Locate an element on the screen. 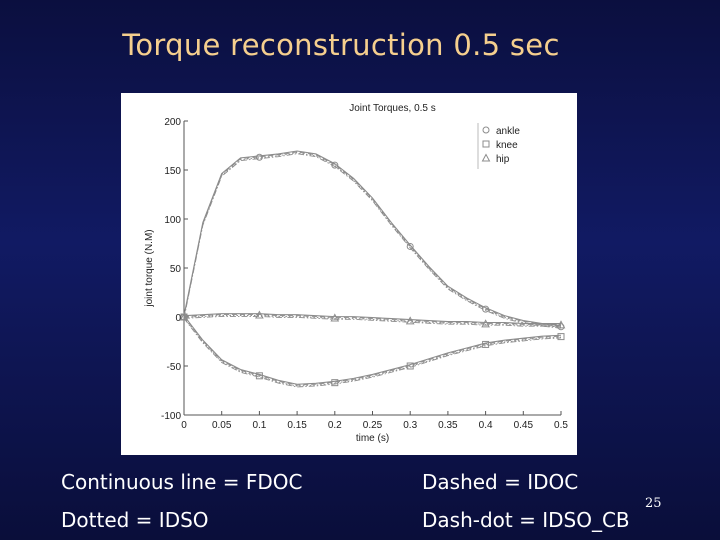 This screenshot has width=720, height=540. x-tick-label: 0.45 is located at coordinates (524, 425).